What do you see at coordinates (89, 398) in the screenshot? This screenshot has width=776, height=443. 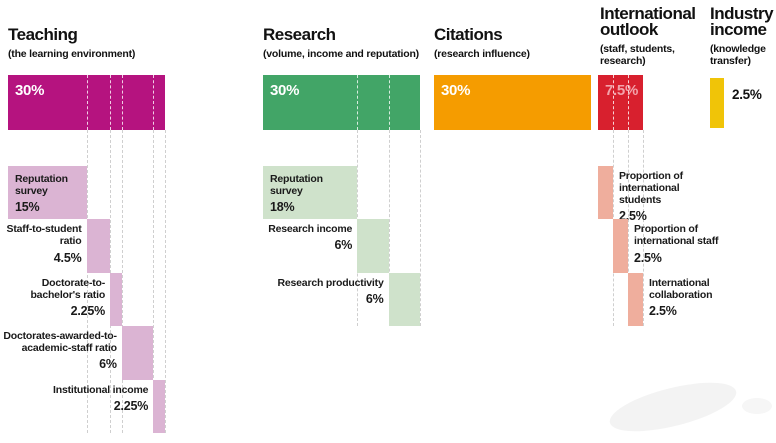 I see `segment-label-teaching-4: Institutional income 2.25%` at bounding box center [89, 398].